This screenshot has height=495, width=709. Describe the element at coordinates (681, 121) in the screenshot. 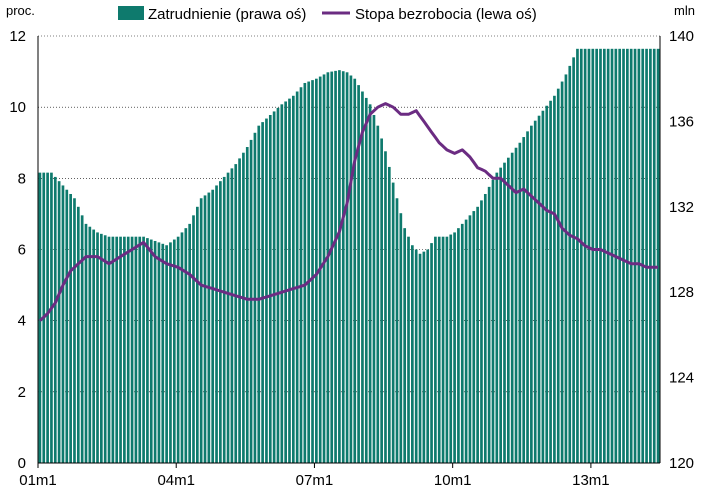

I see `right-tick-label: 136` at that location.